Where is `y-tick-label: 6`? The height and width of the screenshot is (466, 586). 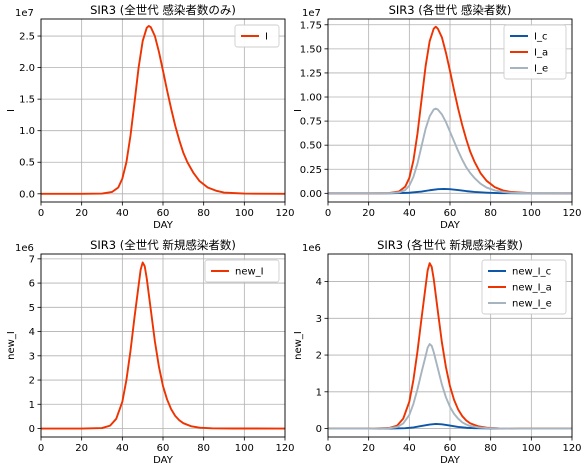 y-tick-label: 6 is located at coordinates (32, 284).